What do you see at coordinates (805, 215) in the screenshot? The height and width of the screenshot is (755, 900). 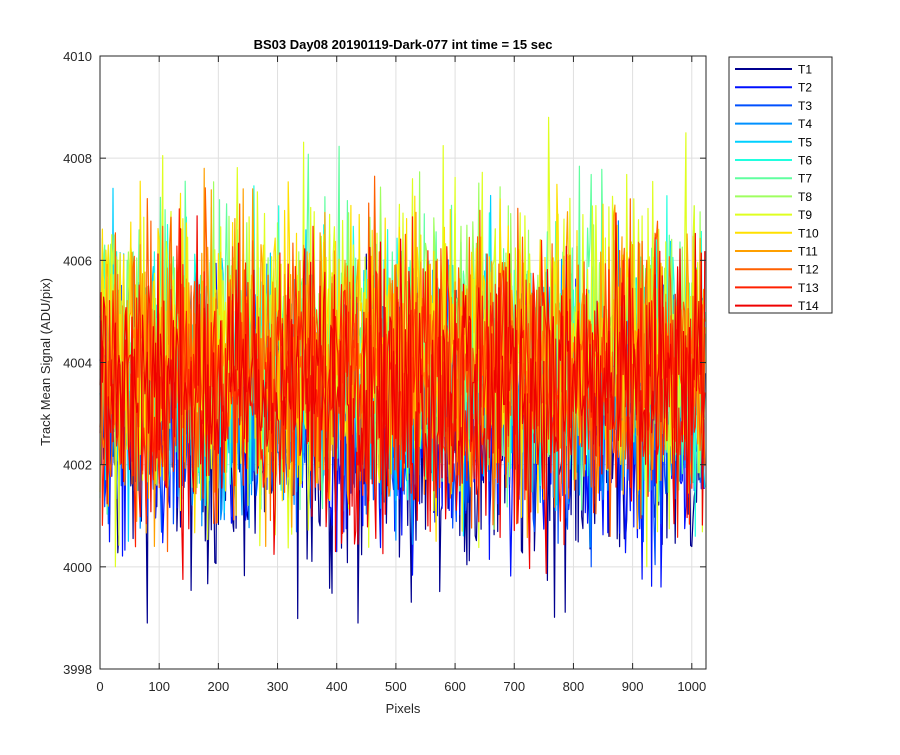 I see `legend-label-t9: T9` at bounding box center [805, 215].